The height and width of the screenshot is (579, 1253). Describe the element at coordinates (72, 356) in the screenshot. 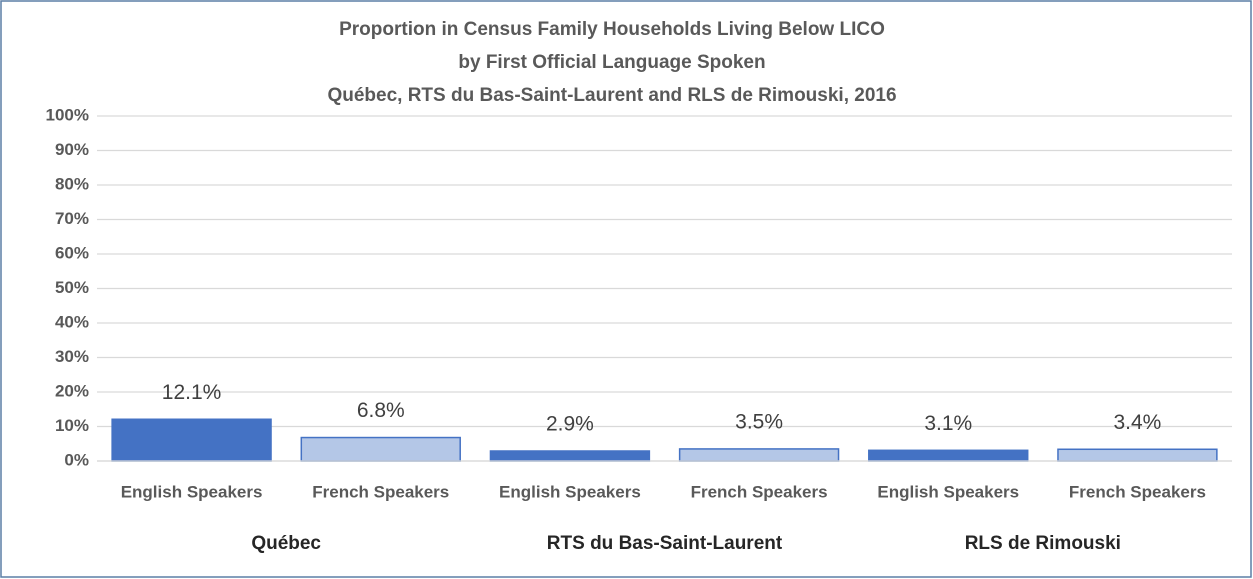

I see `y-tick-label: 30%` at that location.